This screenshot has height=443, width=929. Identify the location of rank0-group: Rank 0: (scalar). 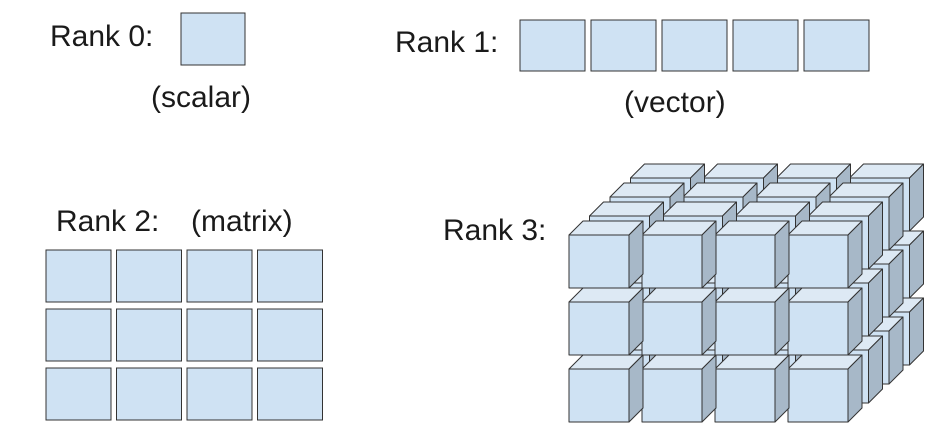
(150, 63).